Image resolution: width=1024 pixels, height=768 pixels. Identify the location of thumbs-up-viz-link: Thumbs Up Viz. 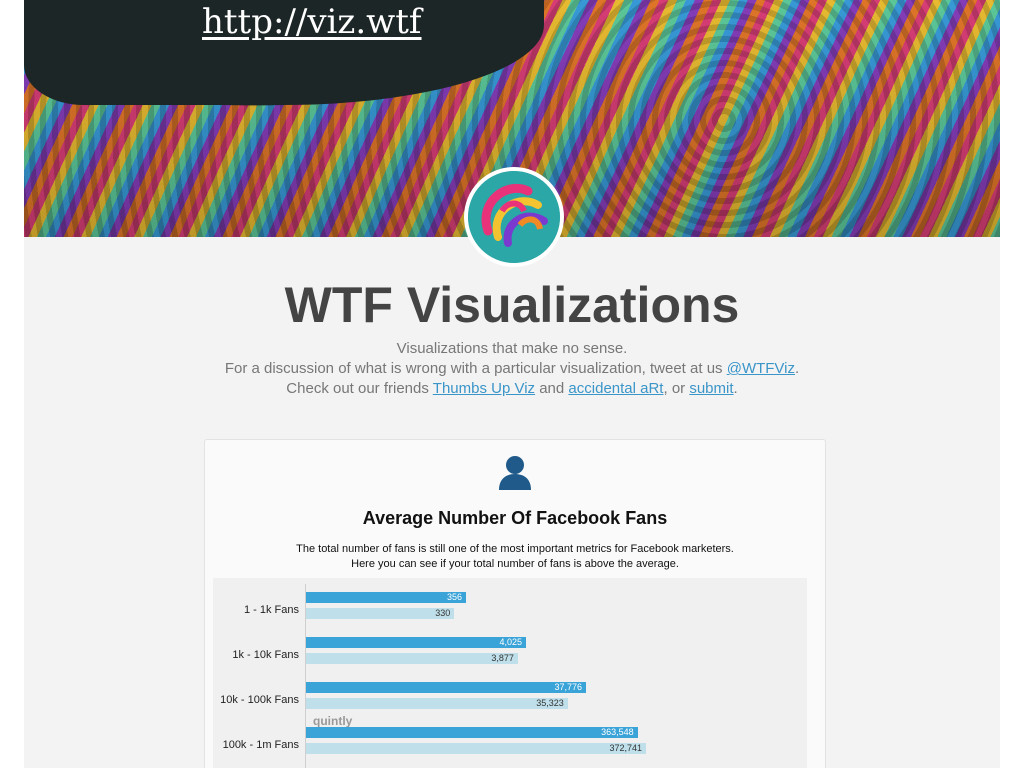
(484, 388).